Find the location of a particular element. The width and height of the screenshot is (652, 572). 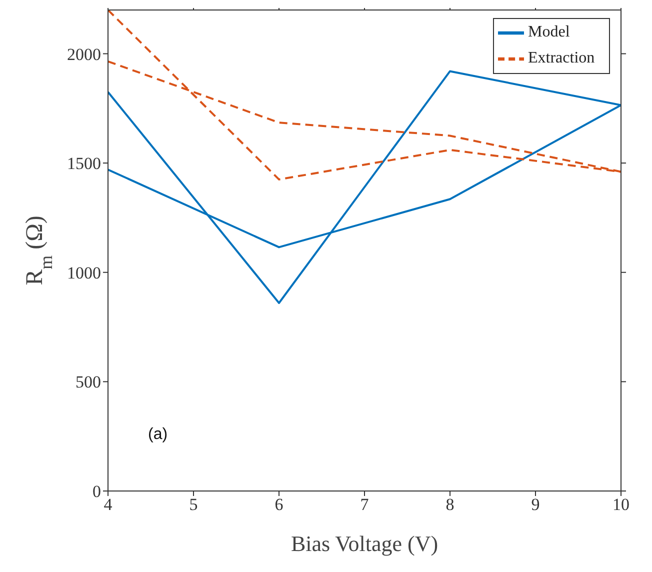

annotation: (a) is located at coordinates (158, 435).